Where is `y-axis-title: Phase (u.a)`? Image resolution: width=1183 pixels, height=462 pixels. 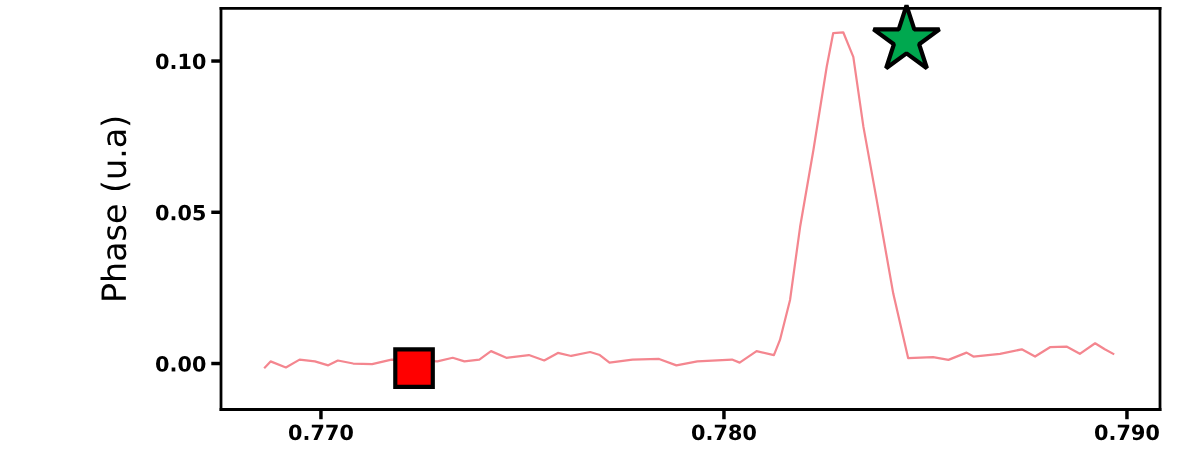 y-axis-title: Phase (u.a) is located at coordinates (115, 208).